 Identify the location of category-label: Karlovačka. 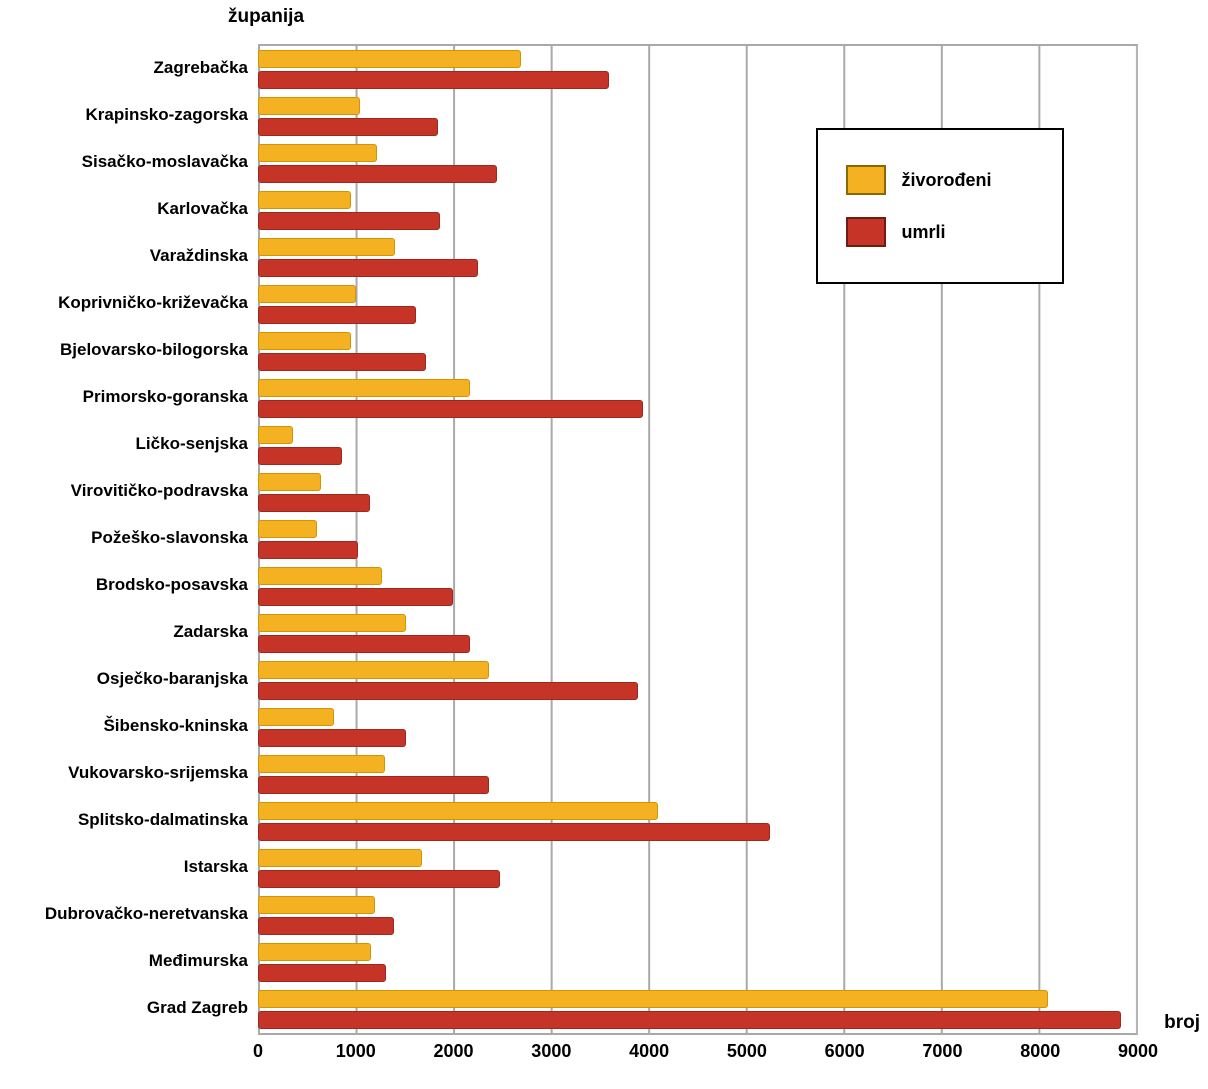
(202, 208).